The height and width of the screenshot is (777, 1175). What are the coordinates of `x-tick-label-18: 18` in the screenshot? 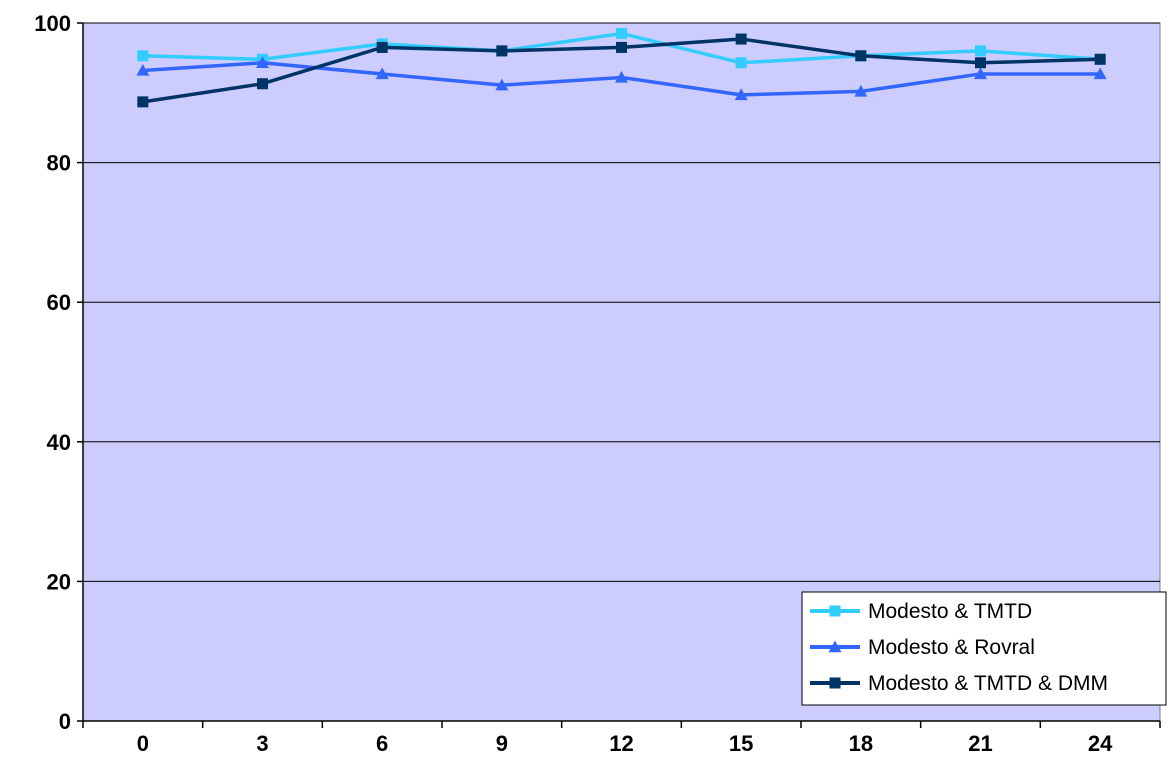 It's located at (861, 743).